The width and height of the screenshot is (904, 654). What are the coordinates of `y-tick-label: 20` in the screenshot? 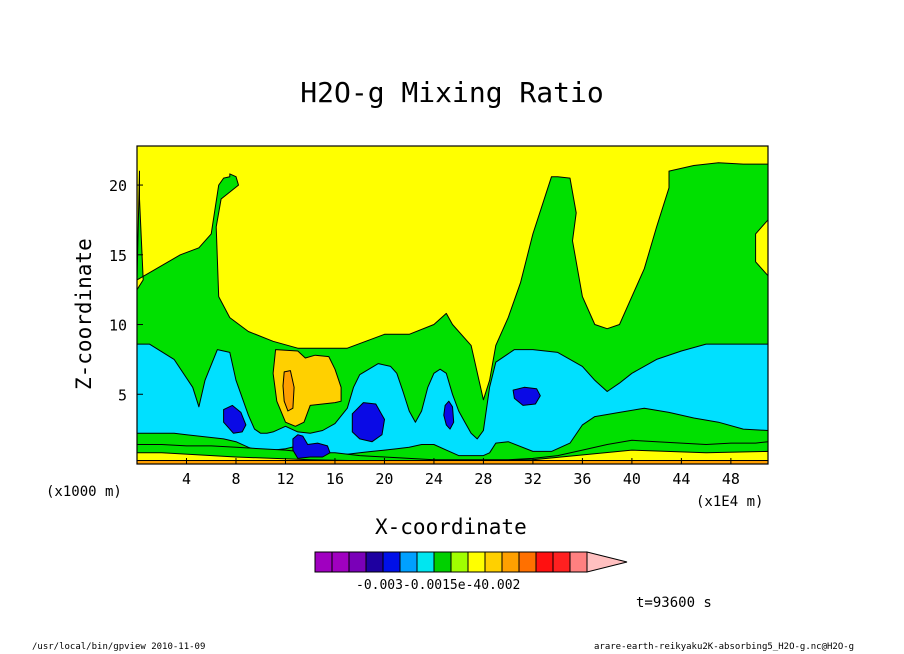 It's located at (118, 186).